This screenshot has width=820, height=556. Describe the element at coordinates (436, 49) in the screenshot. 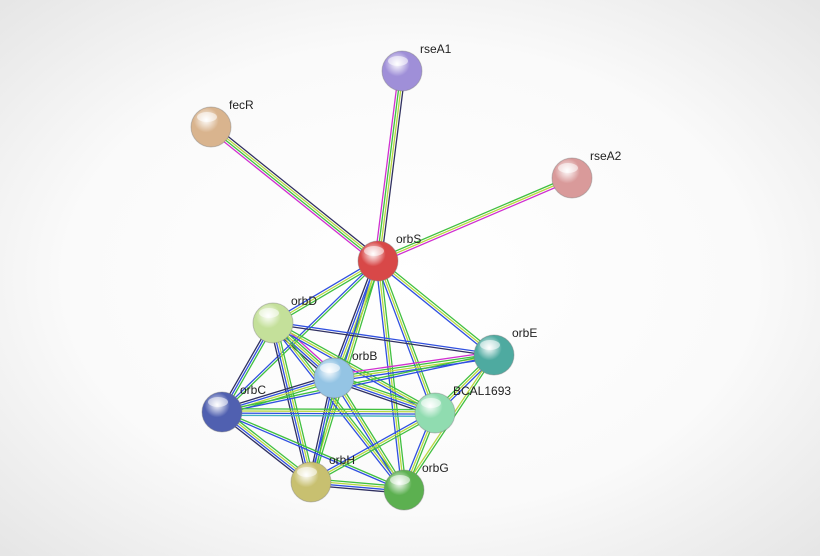

I see `node-label: rseA1` at that location.